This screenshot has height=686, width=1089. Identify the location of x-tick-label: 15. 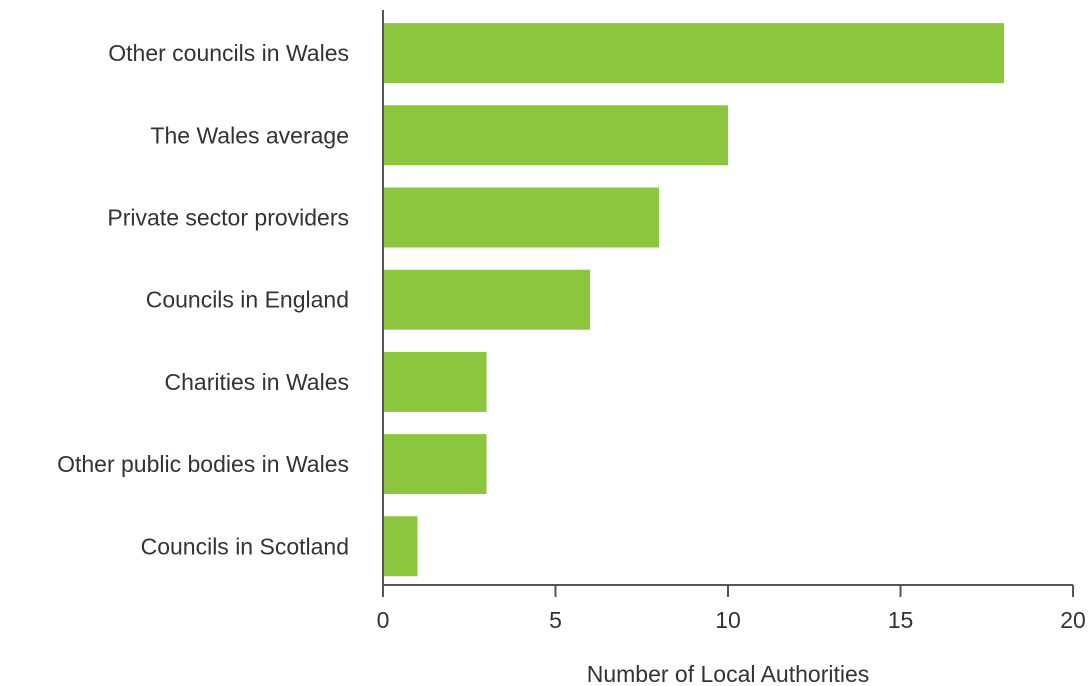
(901, 620).